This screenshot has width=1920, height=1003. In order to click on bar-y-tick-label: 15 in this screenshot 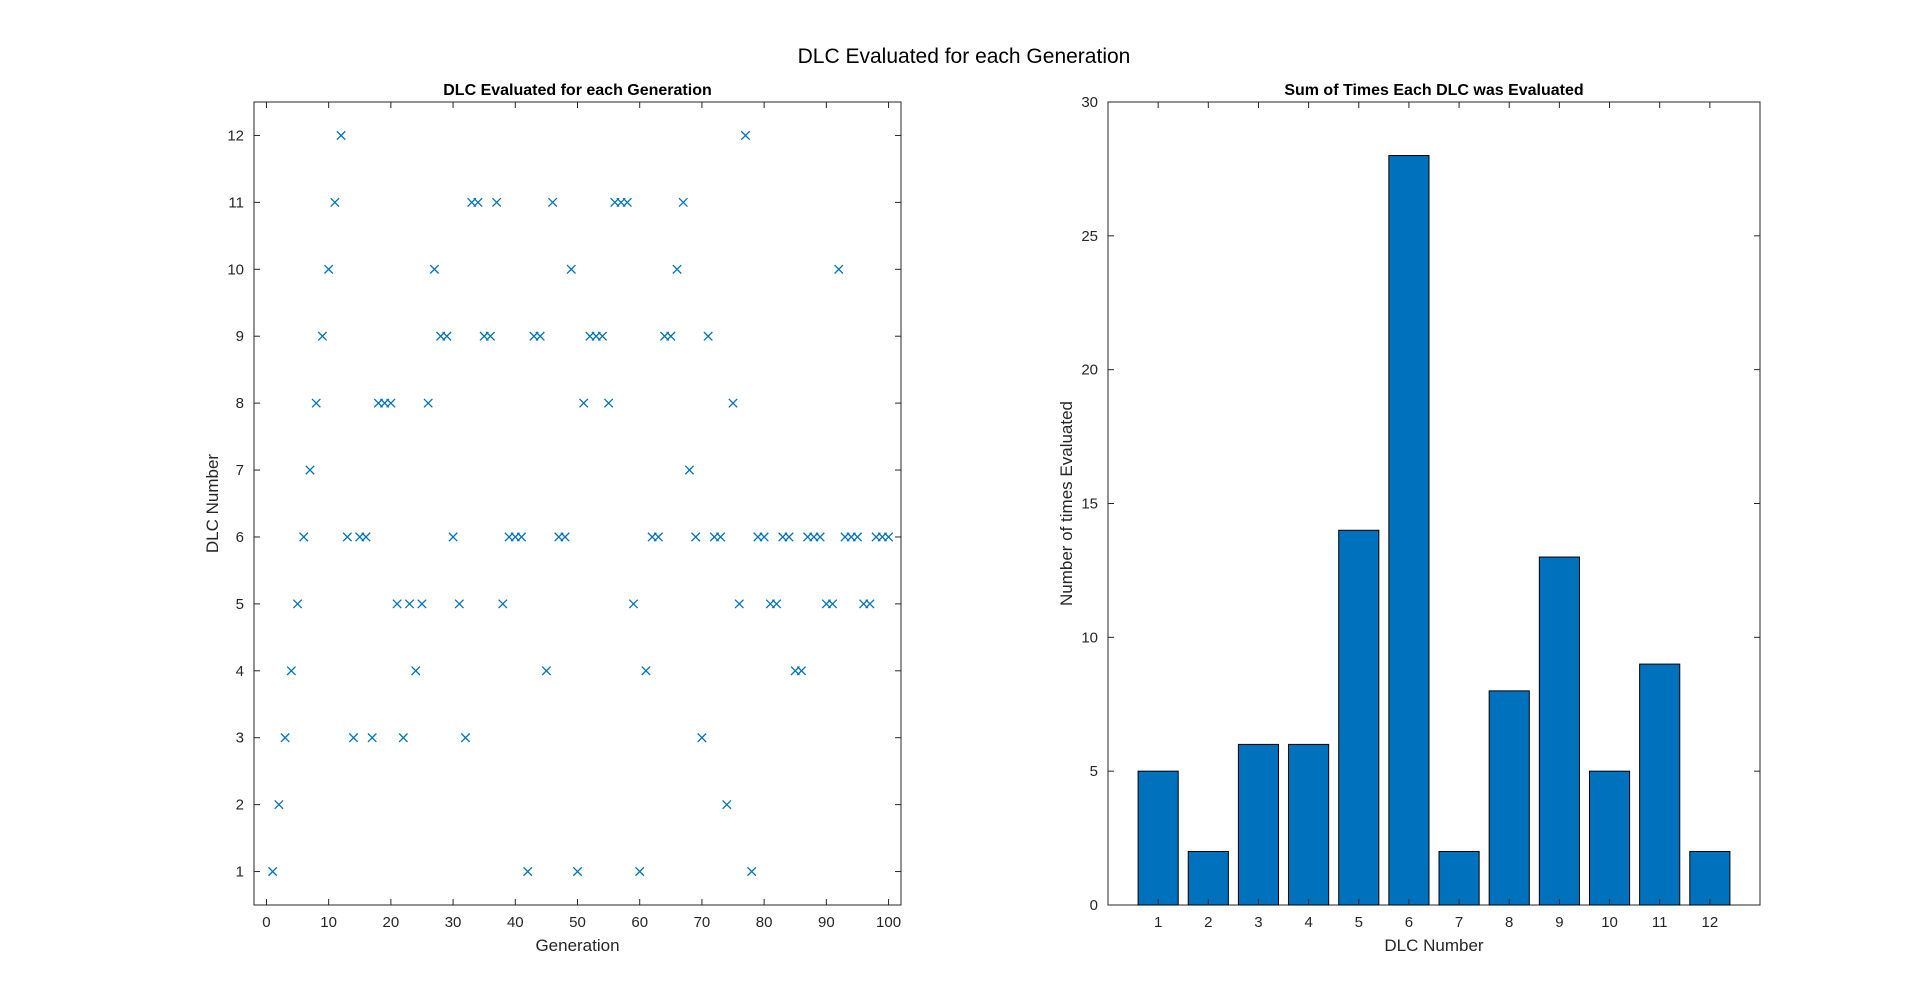, I will do `click(1089, 504)`.